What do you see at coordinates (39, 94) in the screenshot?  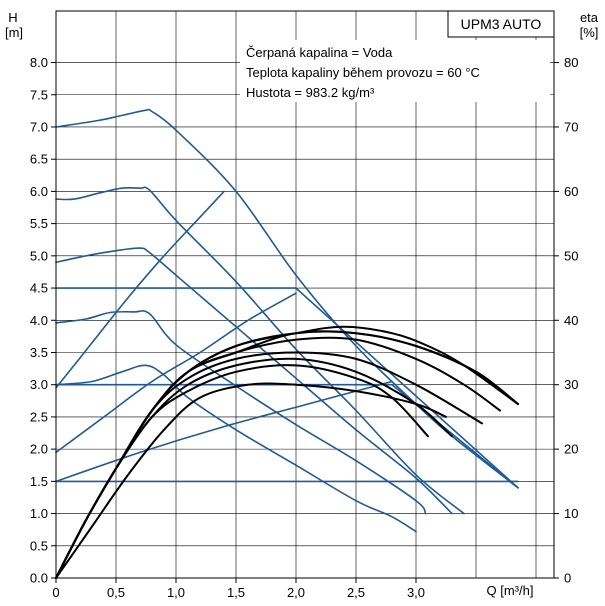 I see `y-tick-label: 7.5` at bounding box center [39, 94].